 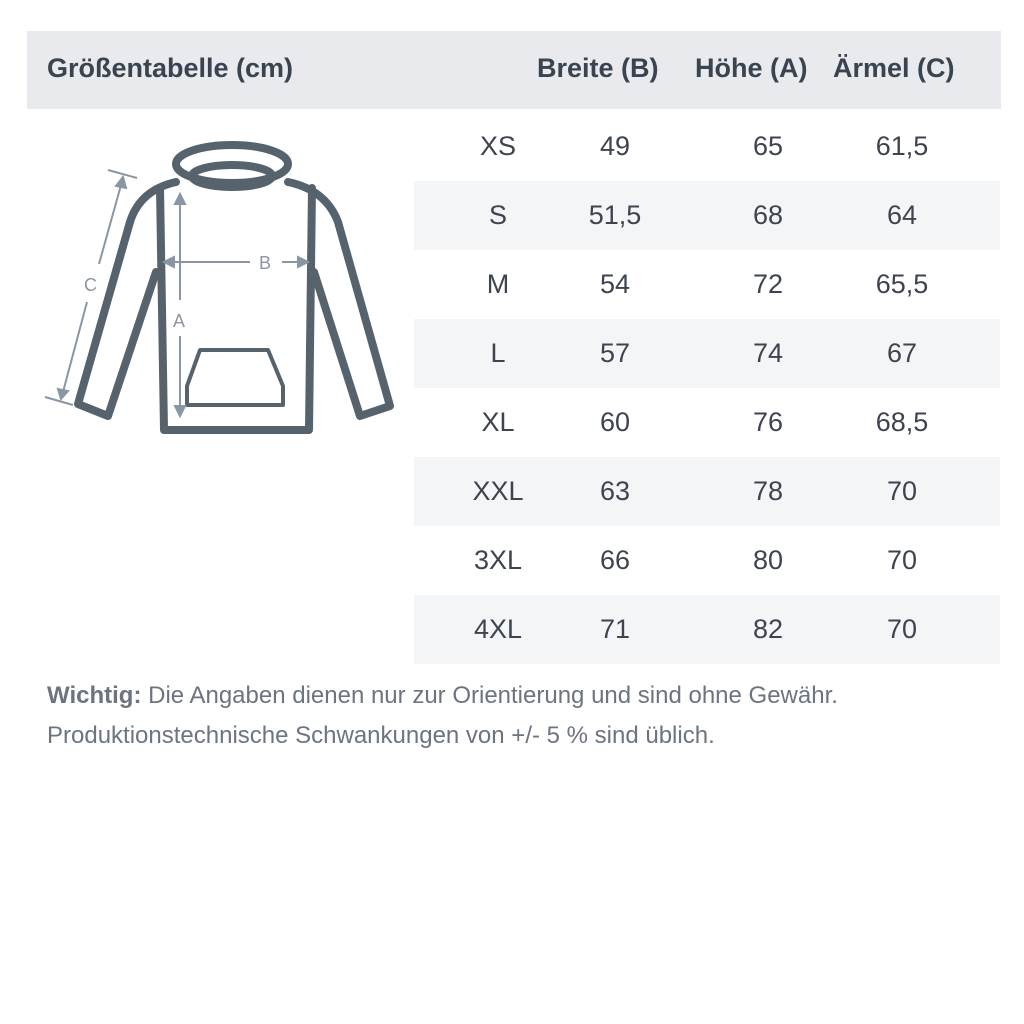 What do you see at coordinates (339, 299) in the screenshot?
I see `right-sleeve` at bounding box center [339, 299].